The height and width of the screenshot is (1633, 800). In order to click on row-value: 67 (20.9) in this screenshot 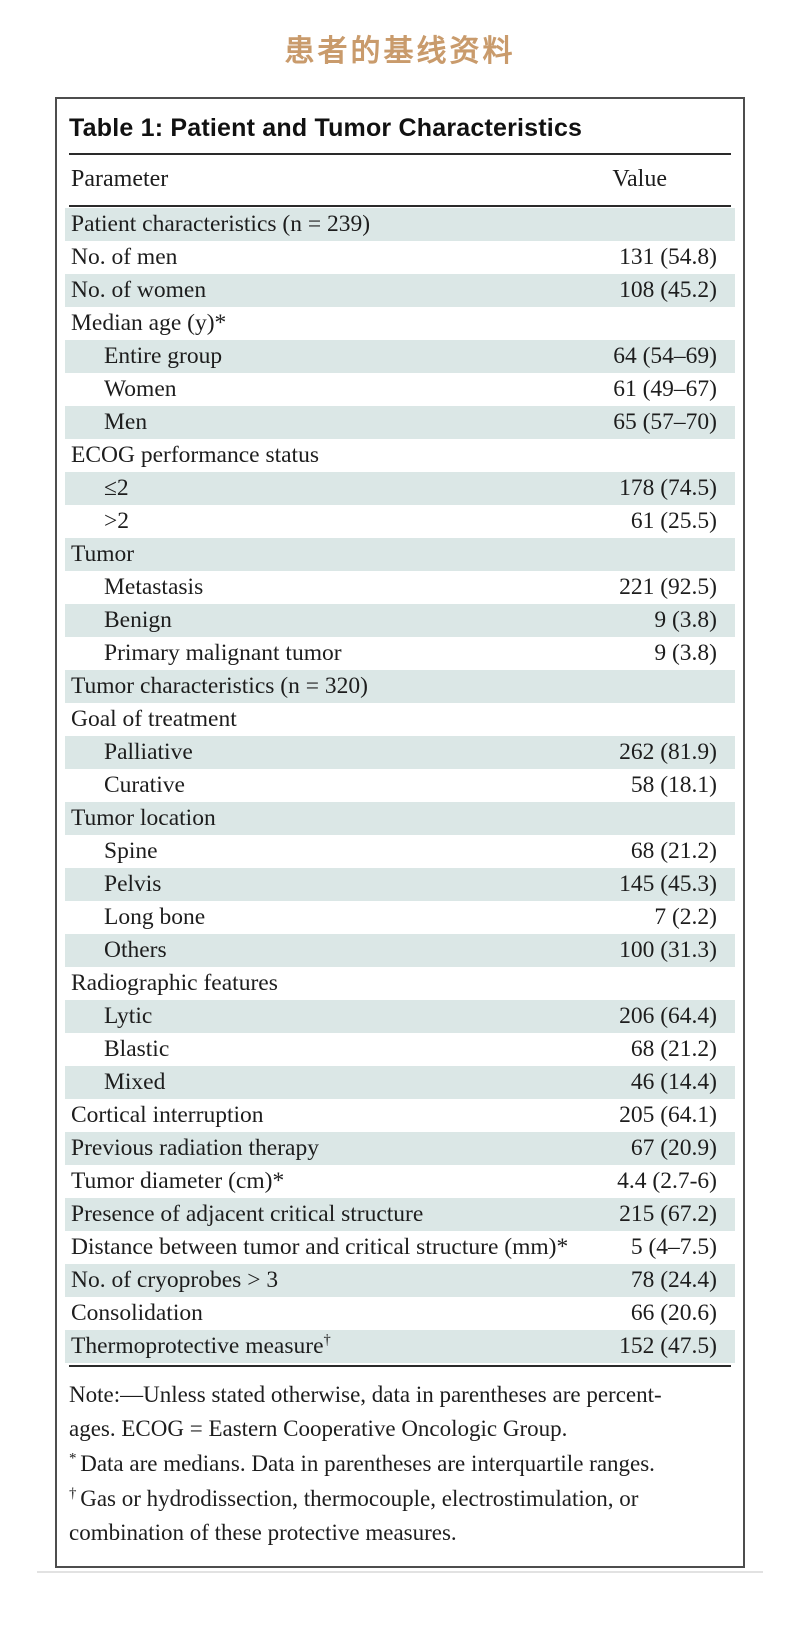, I will do `click(673, 1148)`.